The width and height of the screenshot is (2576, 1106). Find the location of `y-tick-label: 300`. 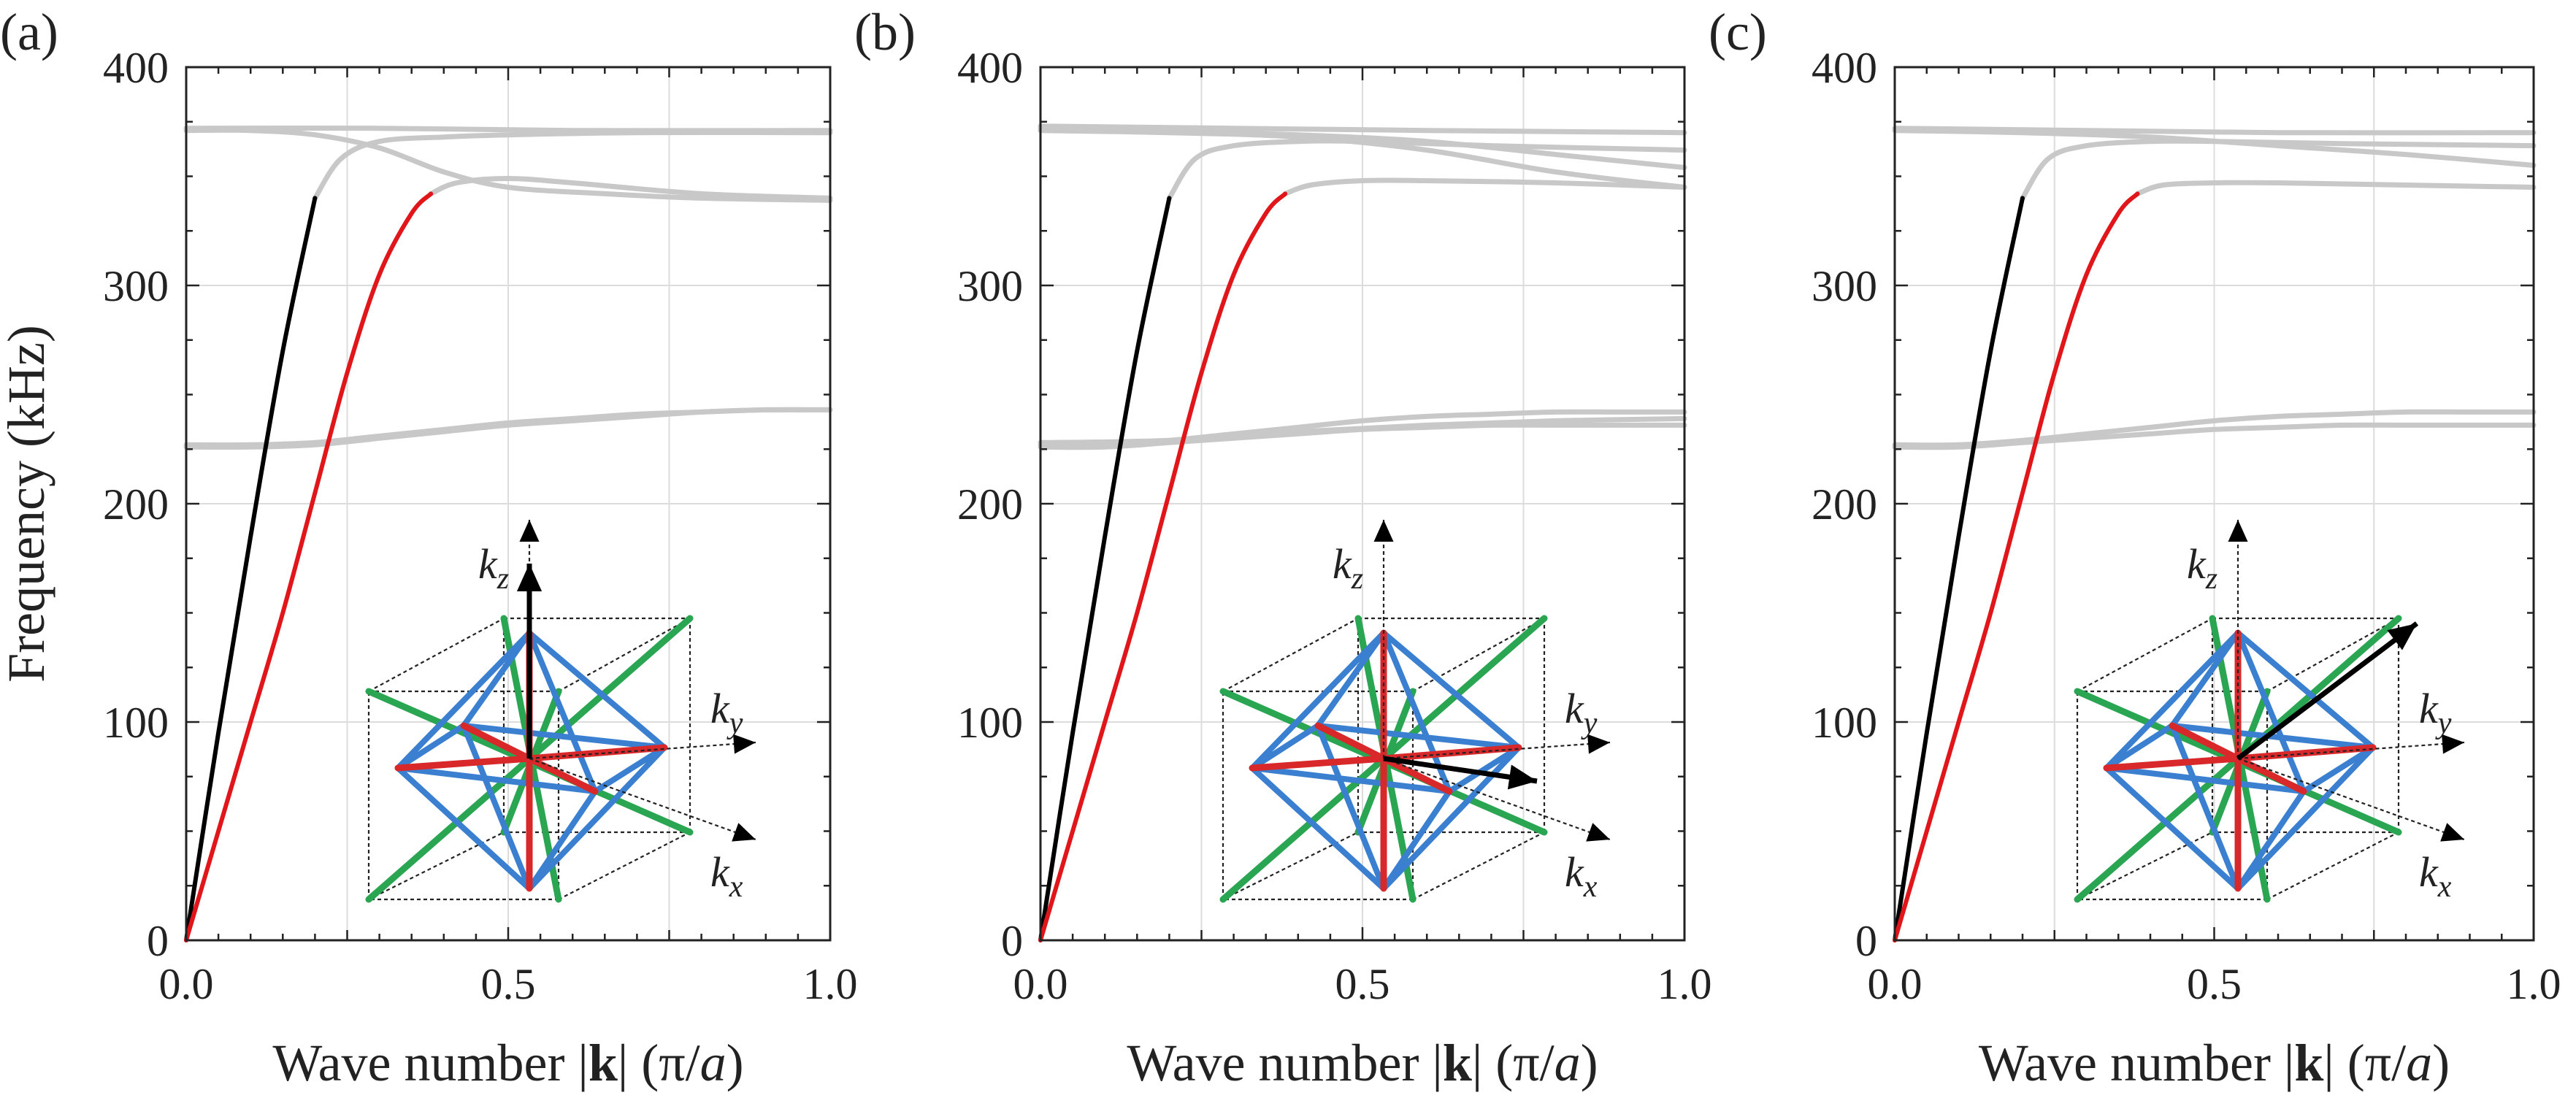

y-tick-label: 300 is located at coordinates (1844, 286).